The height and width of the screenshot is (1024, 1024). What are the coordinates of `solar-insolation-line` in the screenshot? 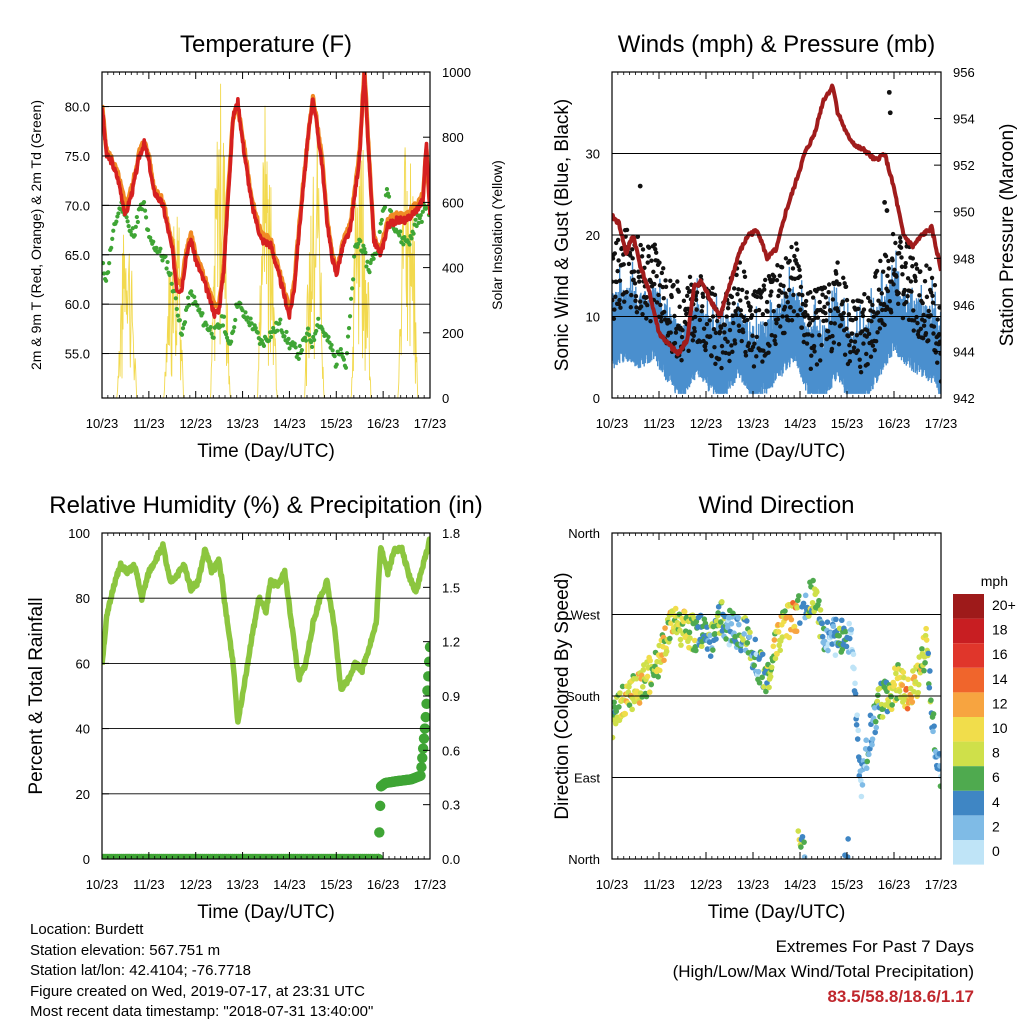 It's located at (266, 240).